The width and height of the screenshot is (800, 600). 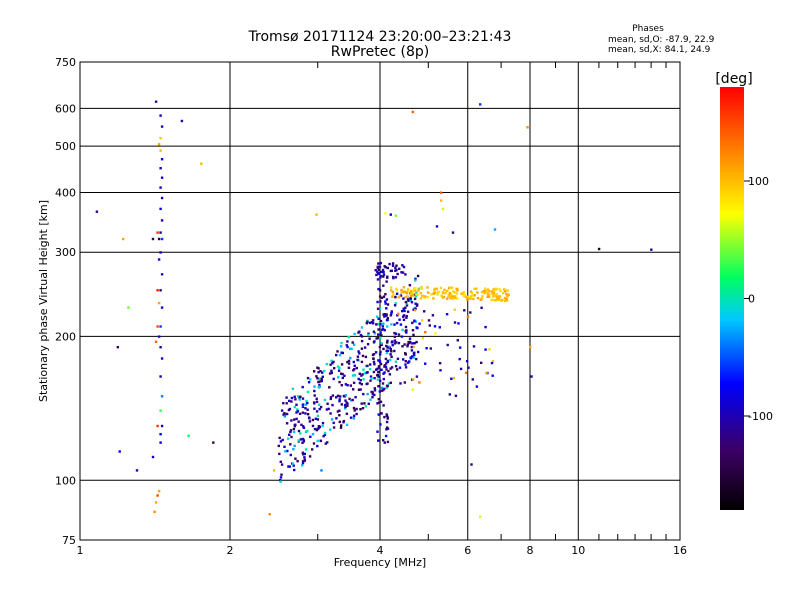 What do you see at coordinates (65, 480) in the screenshot?
I see `y-tick-label: 100` at bounding box center [65, 480].